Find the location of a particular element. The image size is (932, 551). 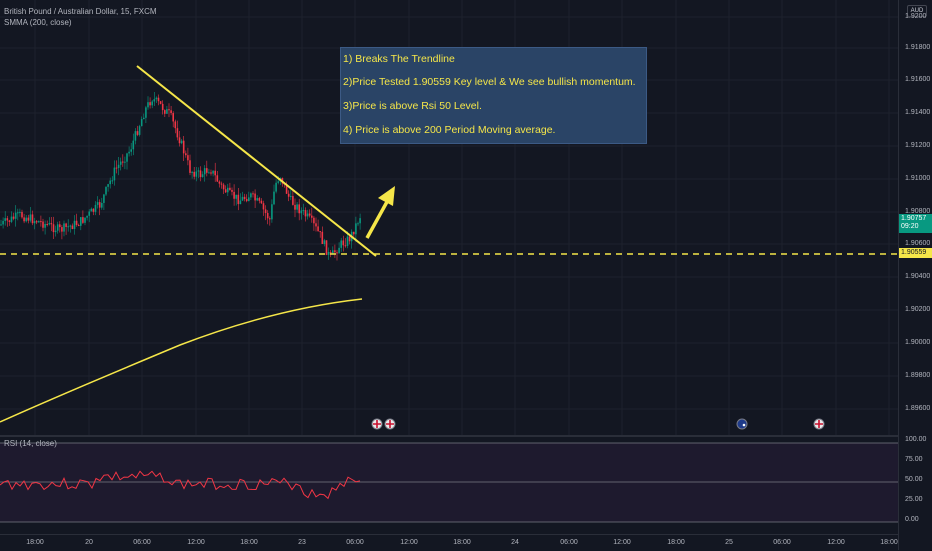

rsi-line is located at coordinates (180, 485).